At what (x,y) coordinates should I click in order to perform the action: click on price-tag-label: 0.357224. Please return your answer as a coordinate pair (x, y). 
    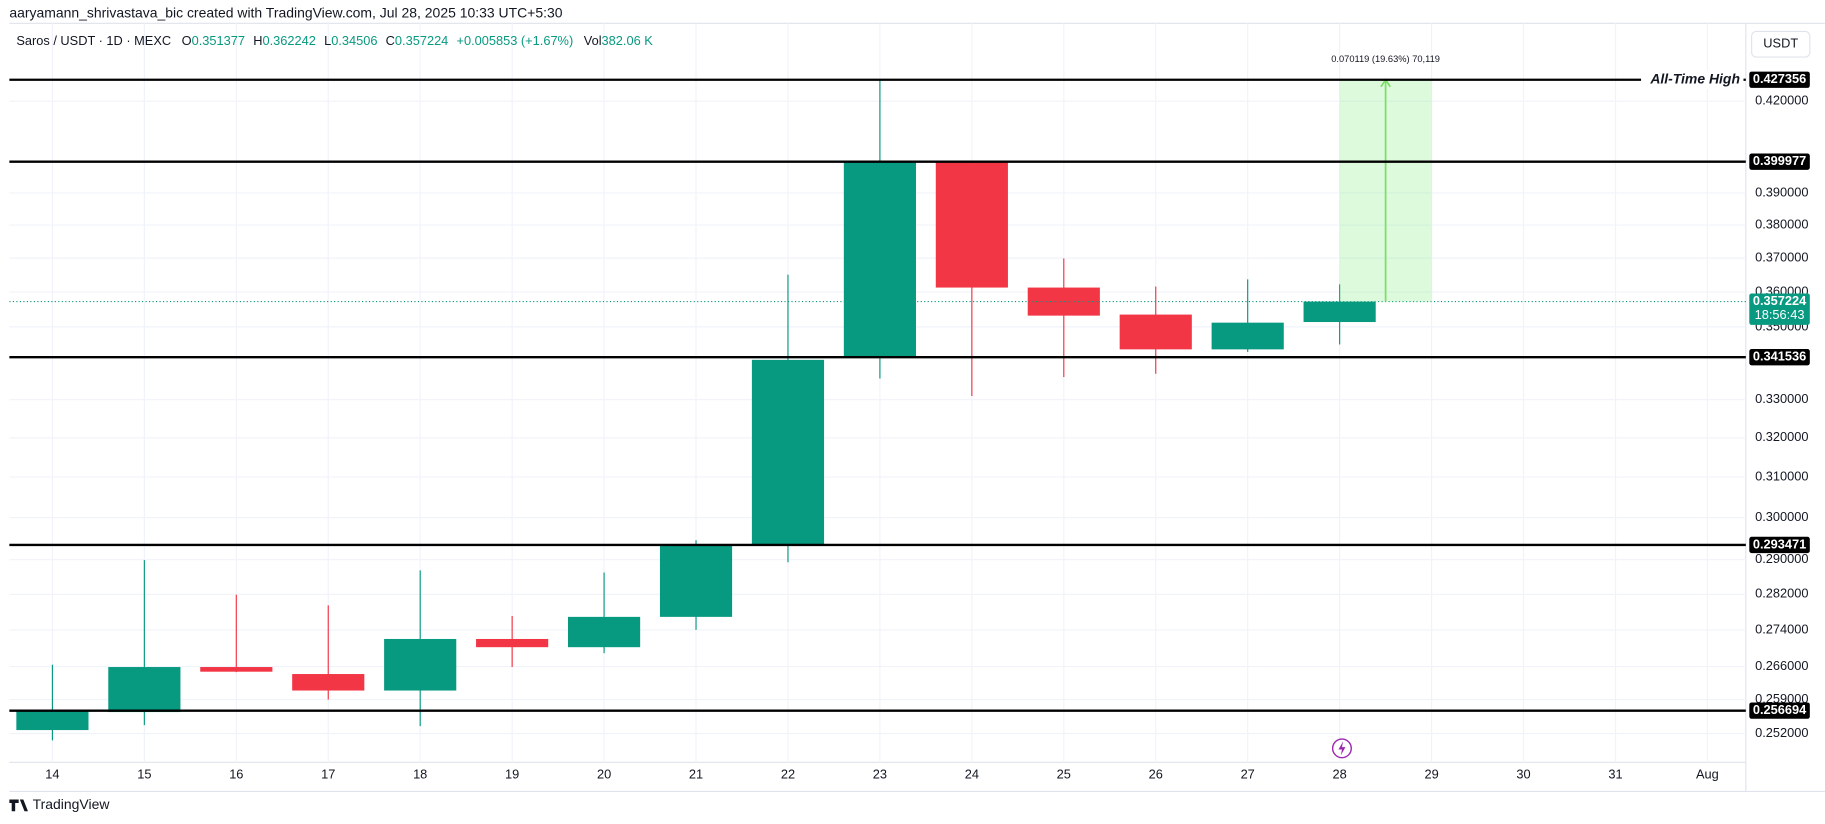
    Looking at the image, I should click on (1780, 300).